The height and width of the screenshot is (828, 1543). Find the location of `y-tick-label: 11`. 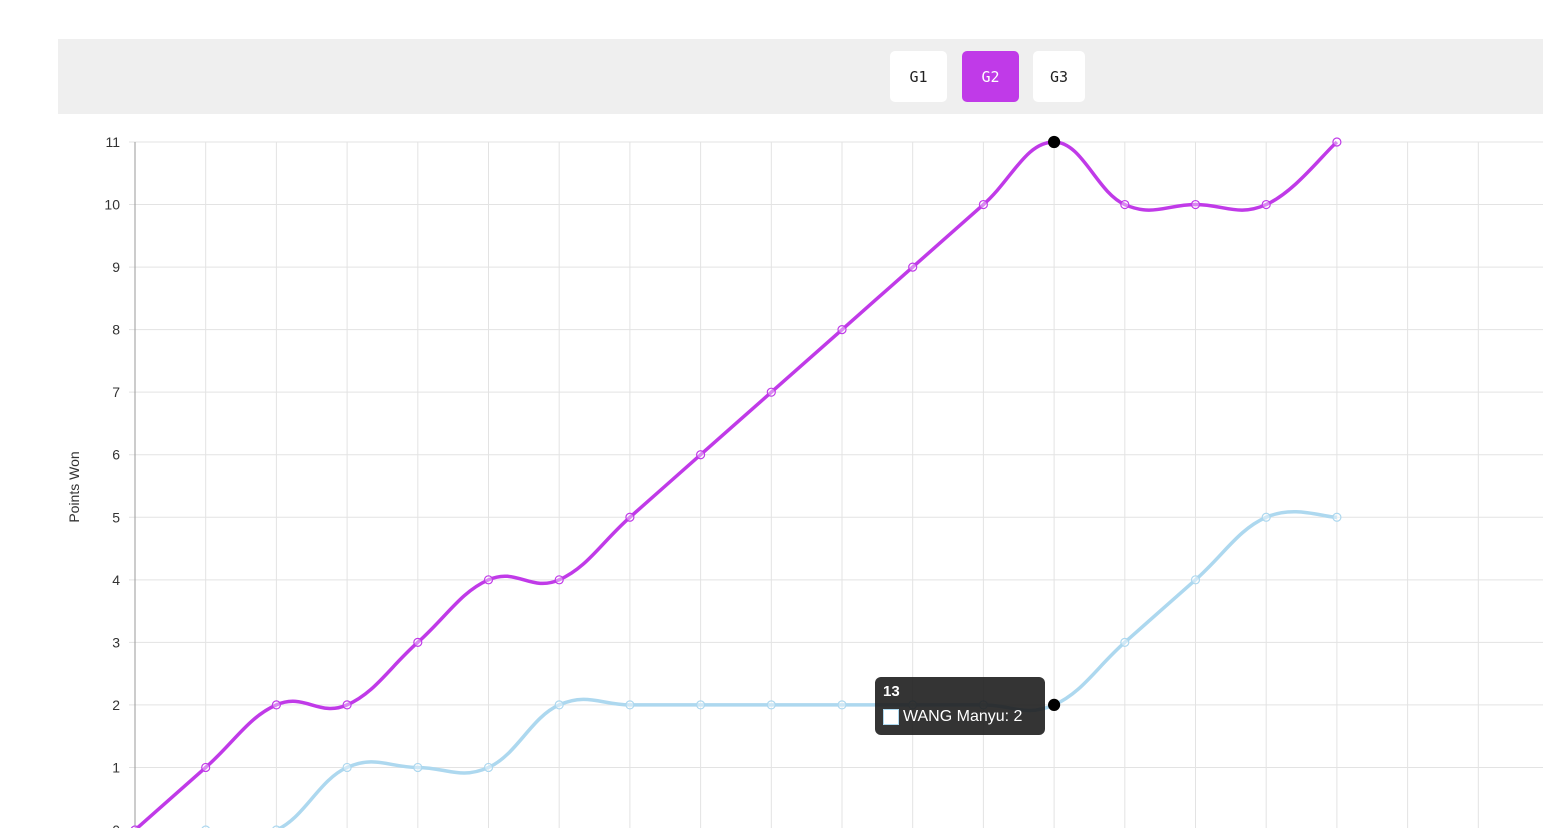

y-tick-label: 11 is located at coordinates (112, 142).